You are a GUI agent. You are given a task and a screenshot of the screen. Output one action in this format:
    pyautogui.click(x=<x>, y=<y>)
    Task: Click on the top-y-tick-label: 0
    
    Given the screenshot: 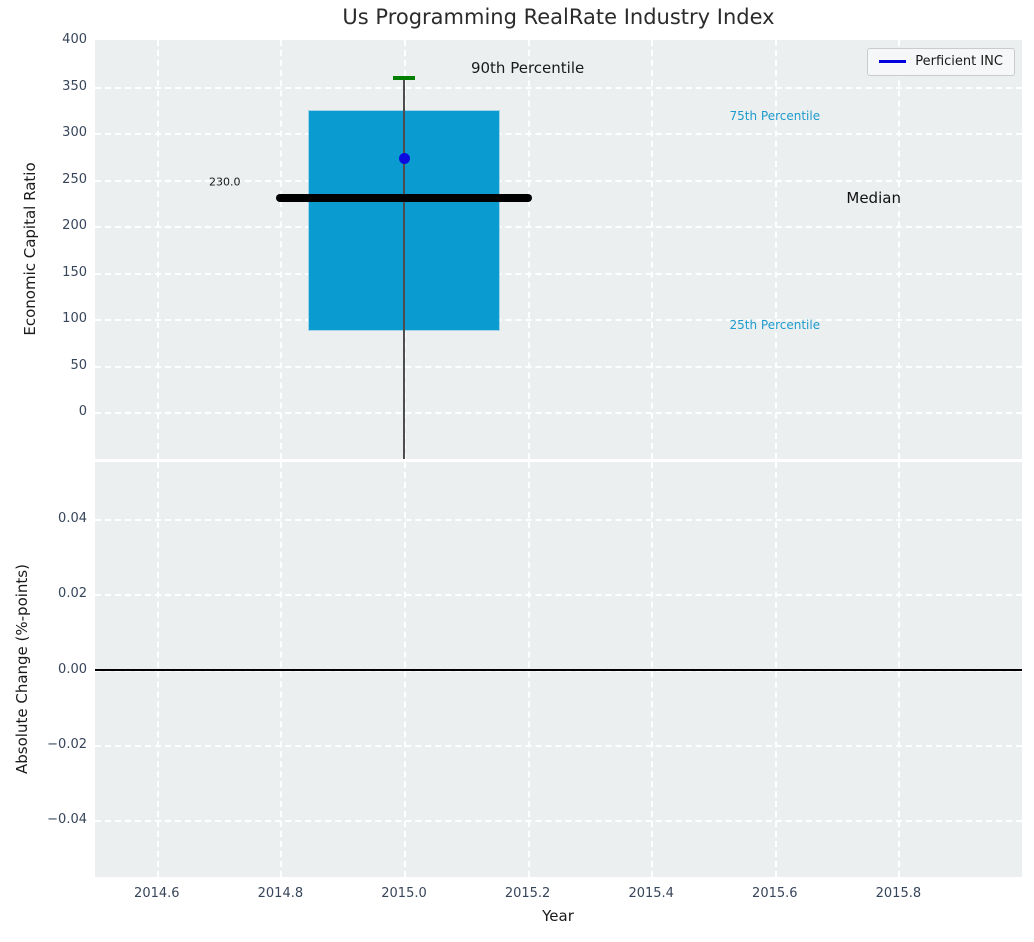 What is the action you would take?
    pyautogui.click(x=82, y=412)
    